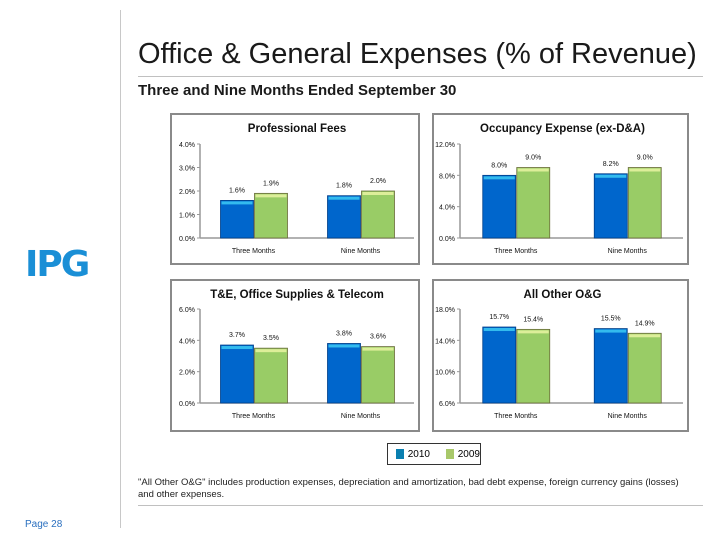  I want to click on data-label: 14.9%, so click(645, 323).